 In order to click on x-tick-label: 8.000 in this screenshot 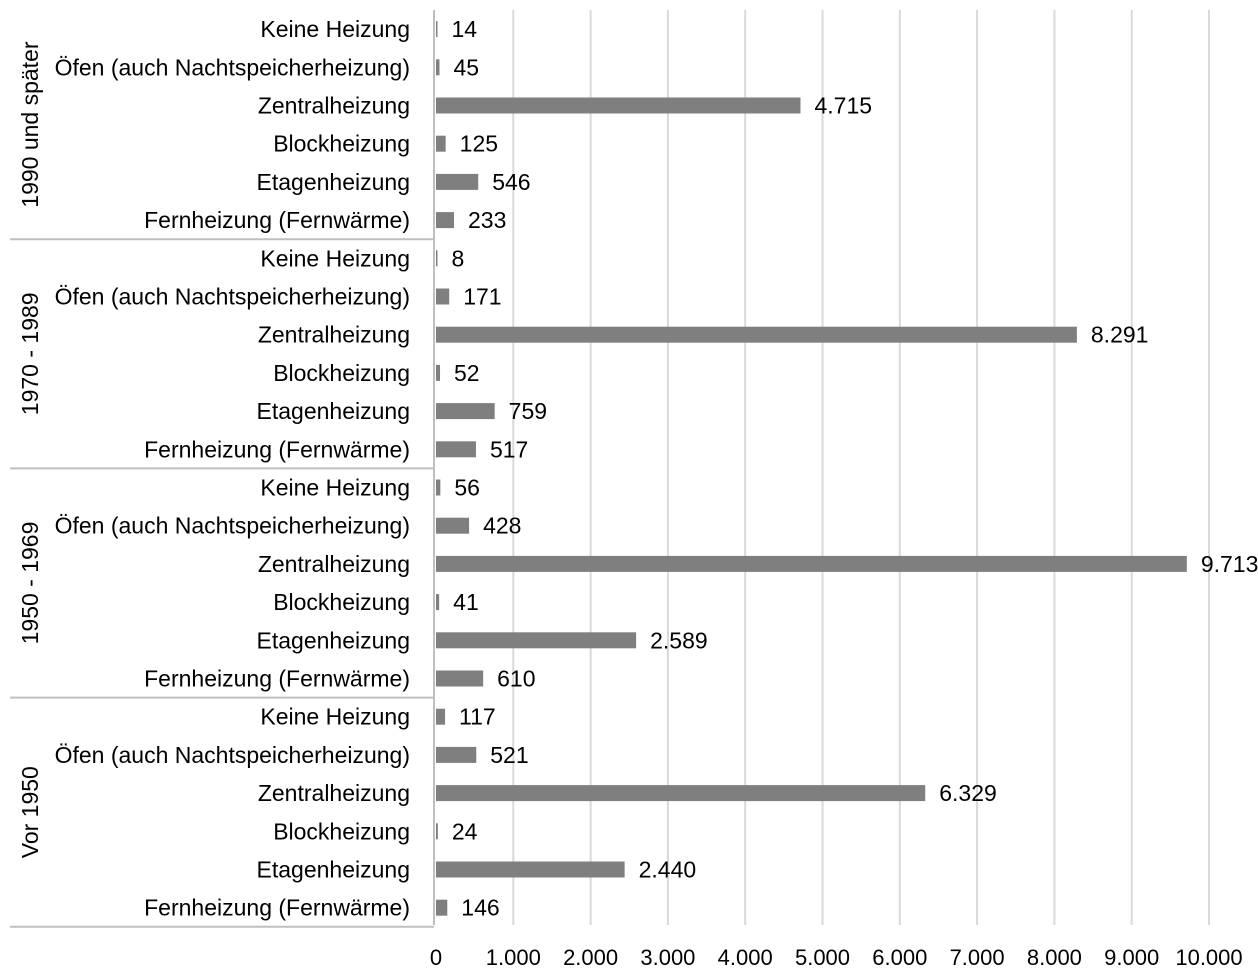, I will do `click(1054, 957)`.